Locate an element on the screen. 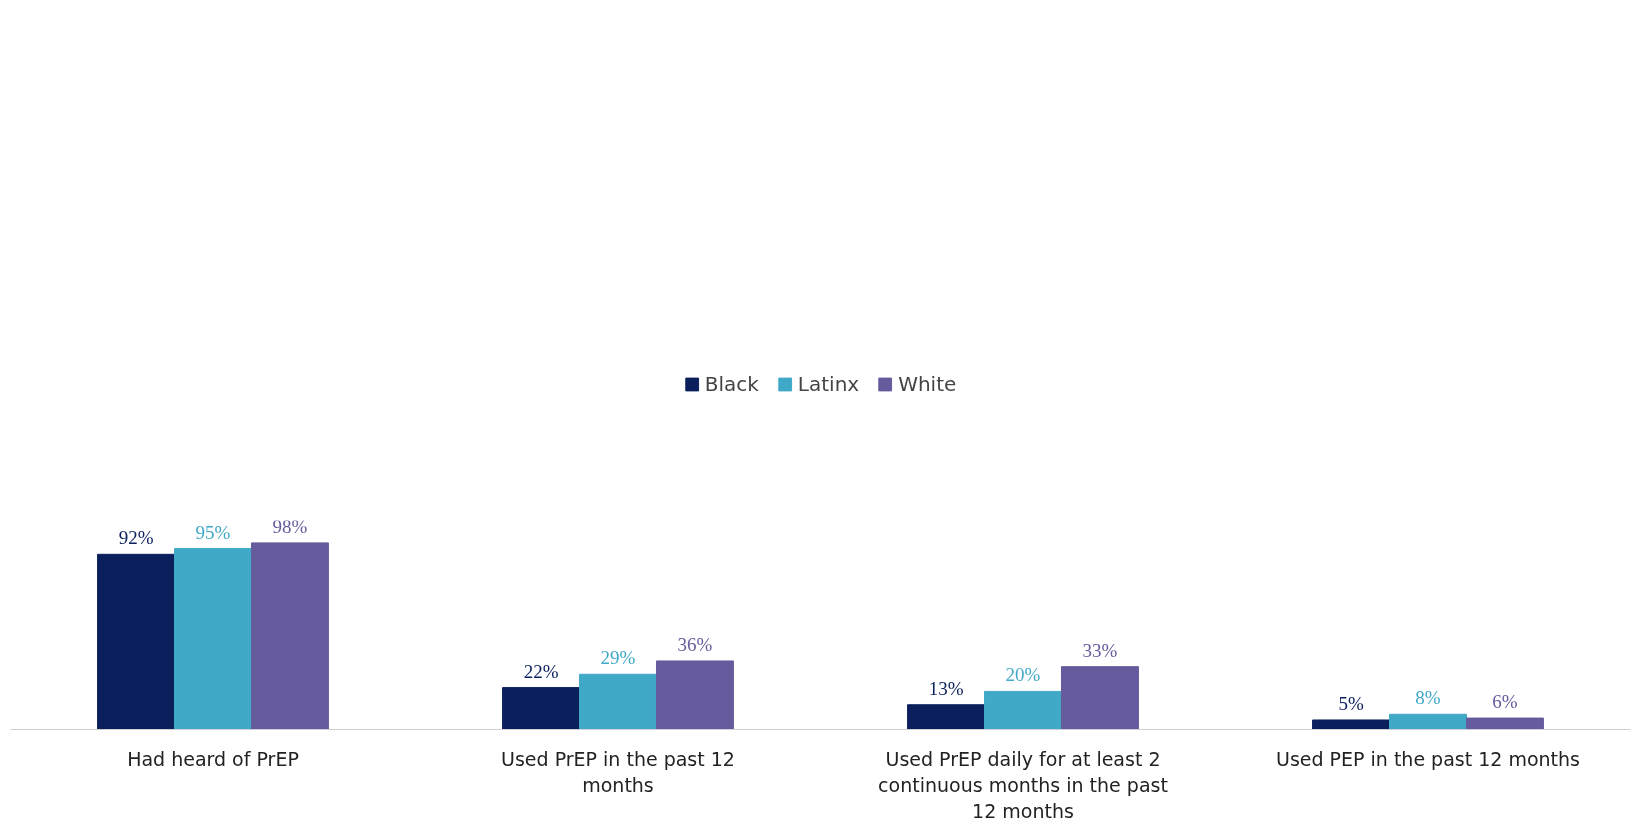  x-tick-label: Used PrEP daily for at least 2 continuous months in the past 12 months is located at coordinates (1023, 785).